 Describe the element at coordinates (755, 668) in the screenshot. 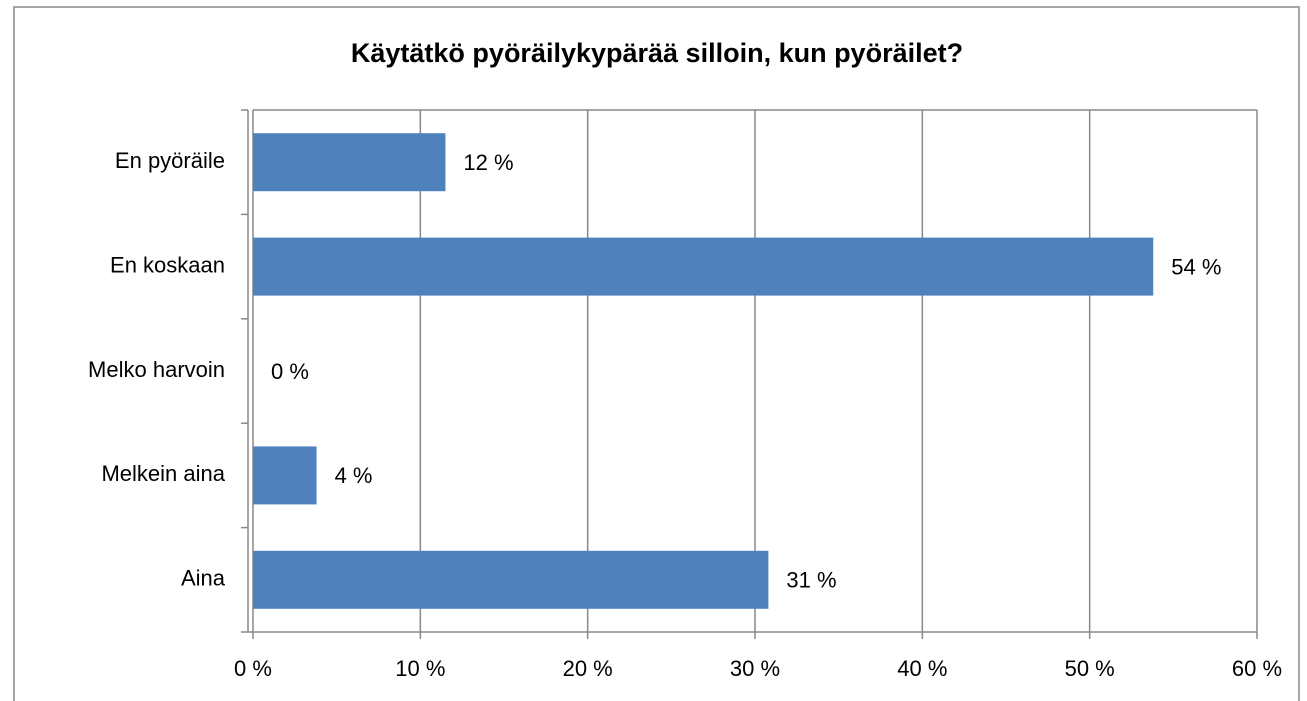

I see `x-tick-label: 30 %` at that location.